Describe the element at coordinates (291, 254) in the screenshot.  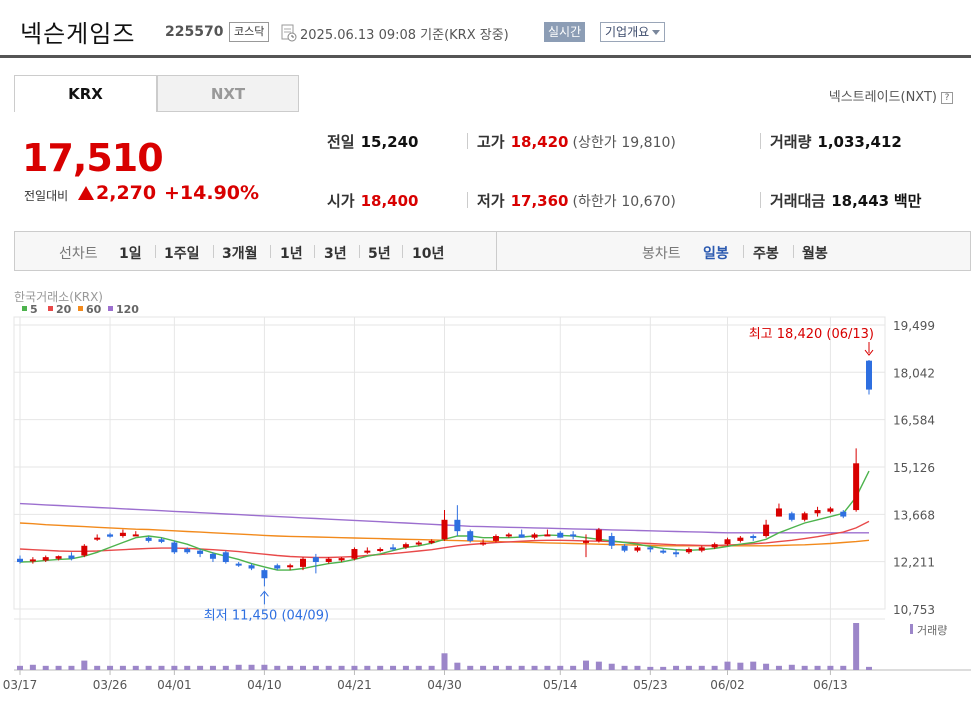
I see `range-1y: 1년` at that location.